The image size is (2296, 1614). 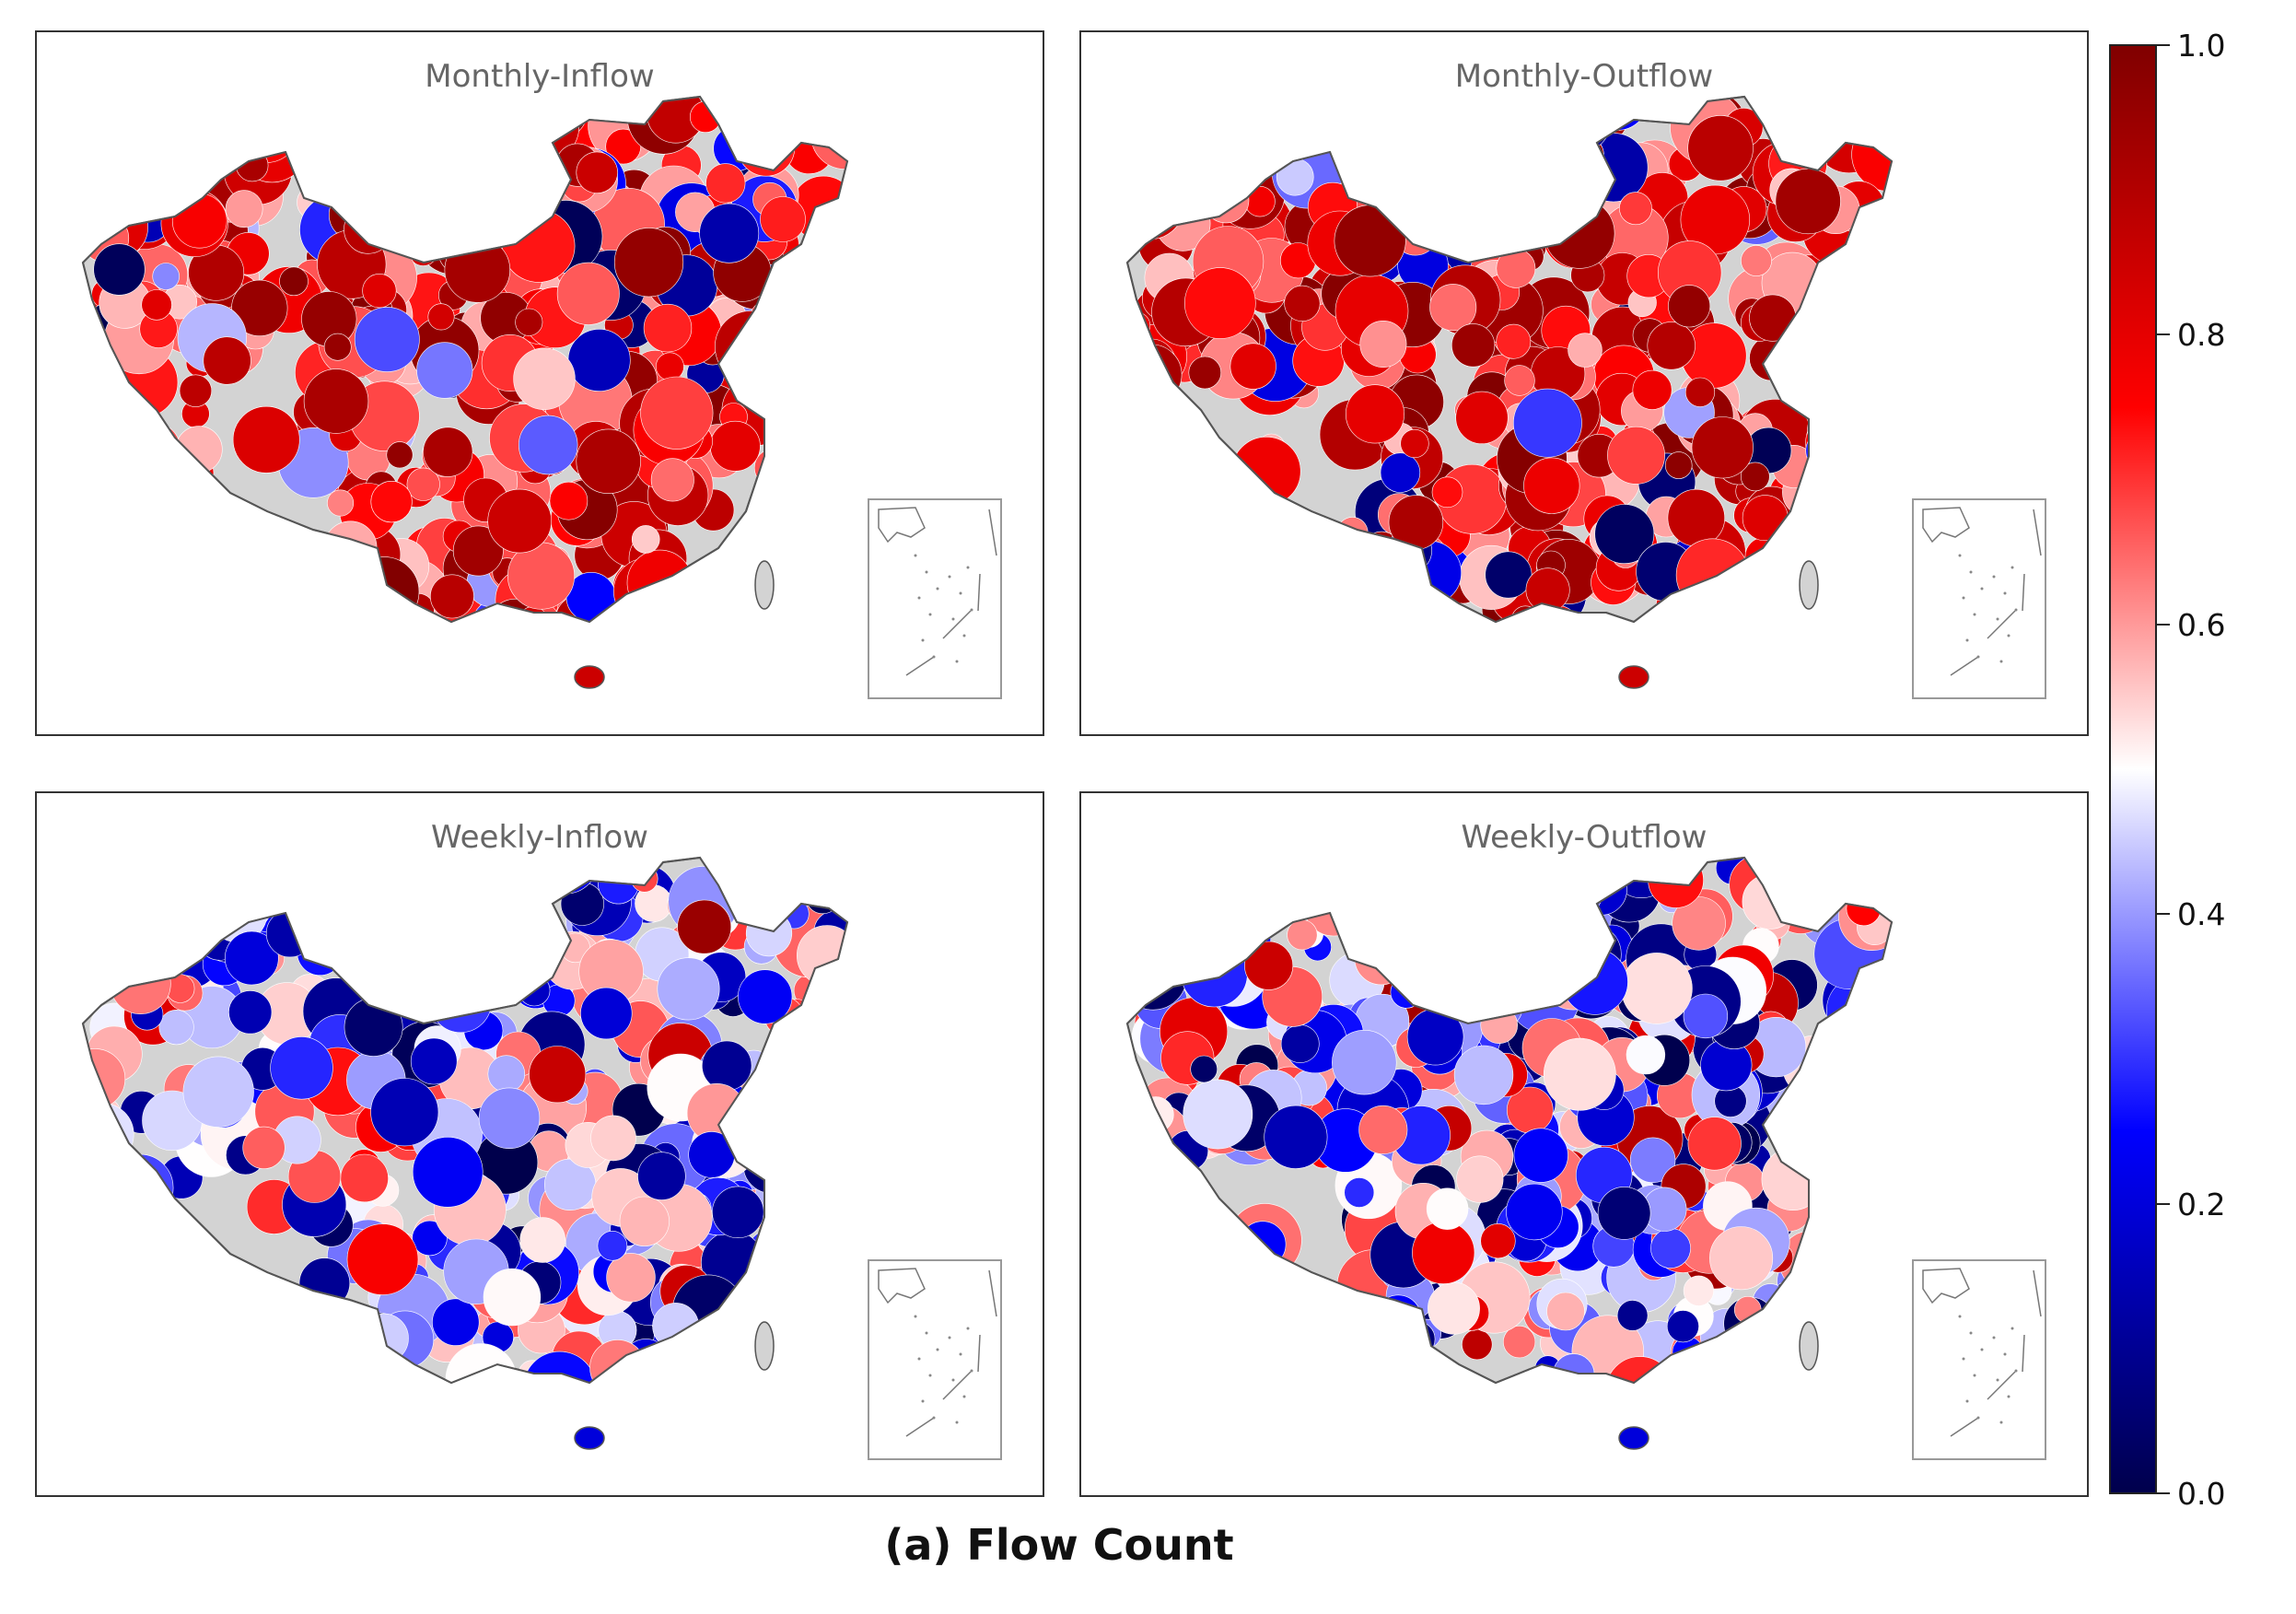 I want to click on panel-title: Monthly-Outflow, so click(x=1584, y=76).